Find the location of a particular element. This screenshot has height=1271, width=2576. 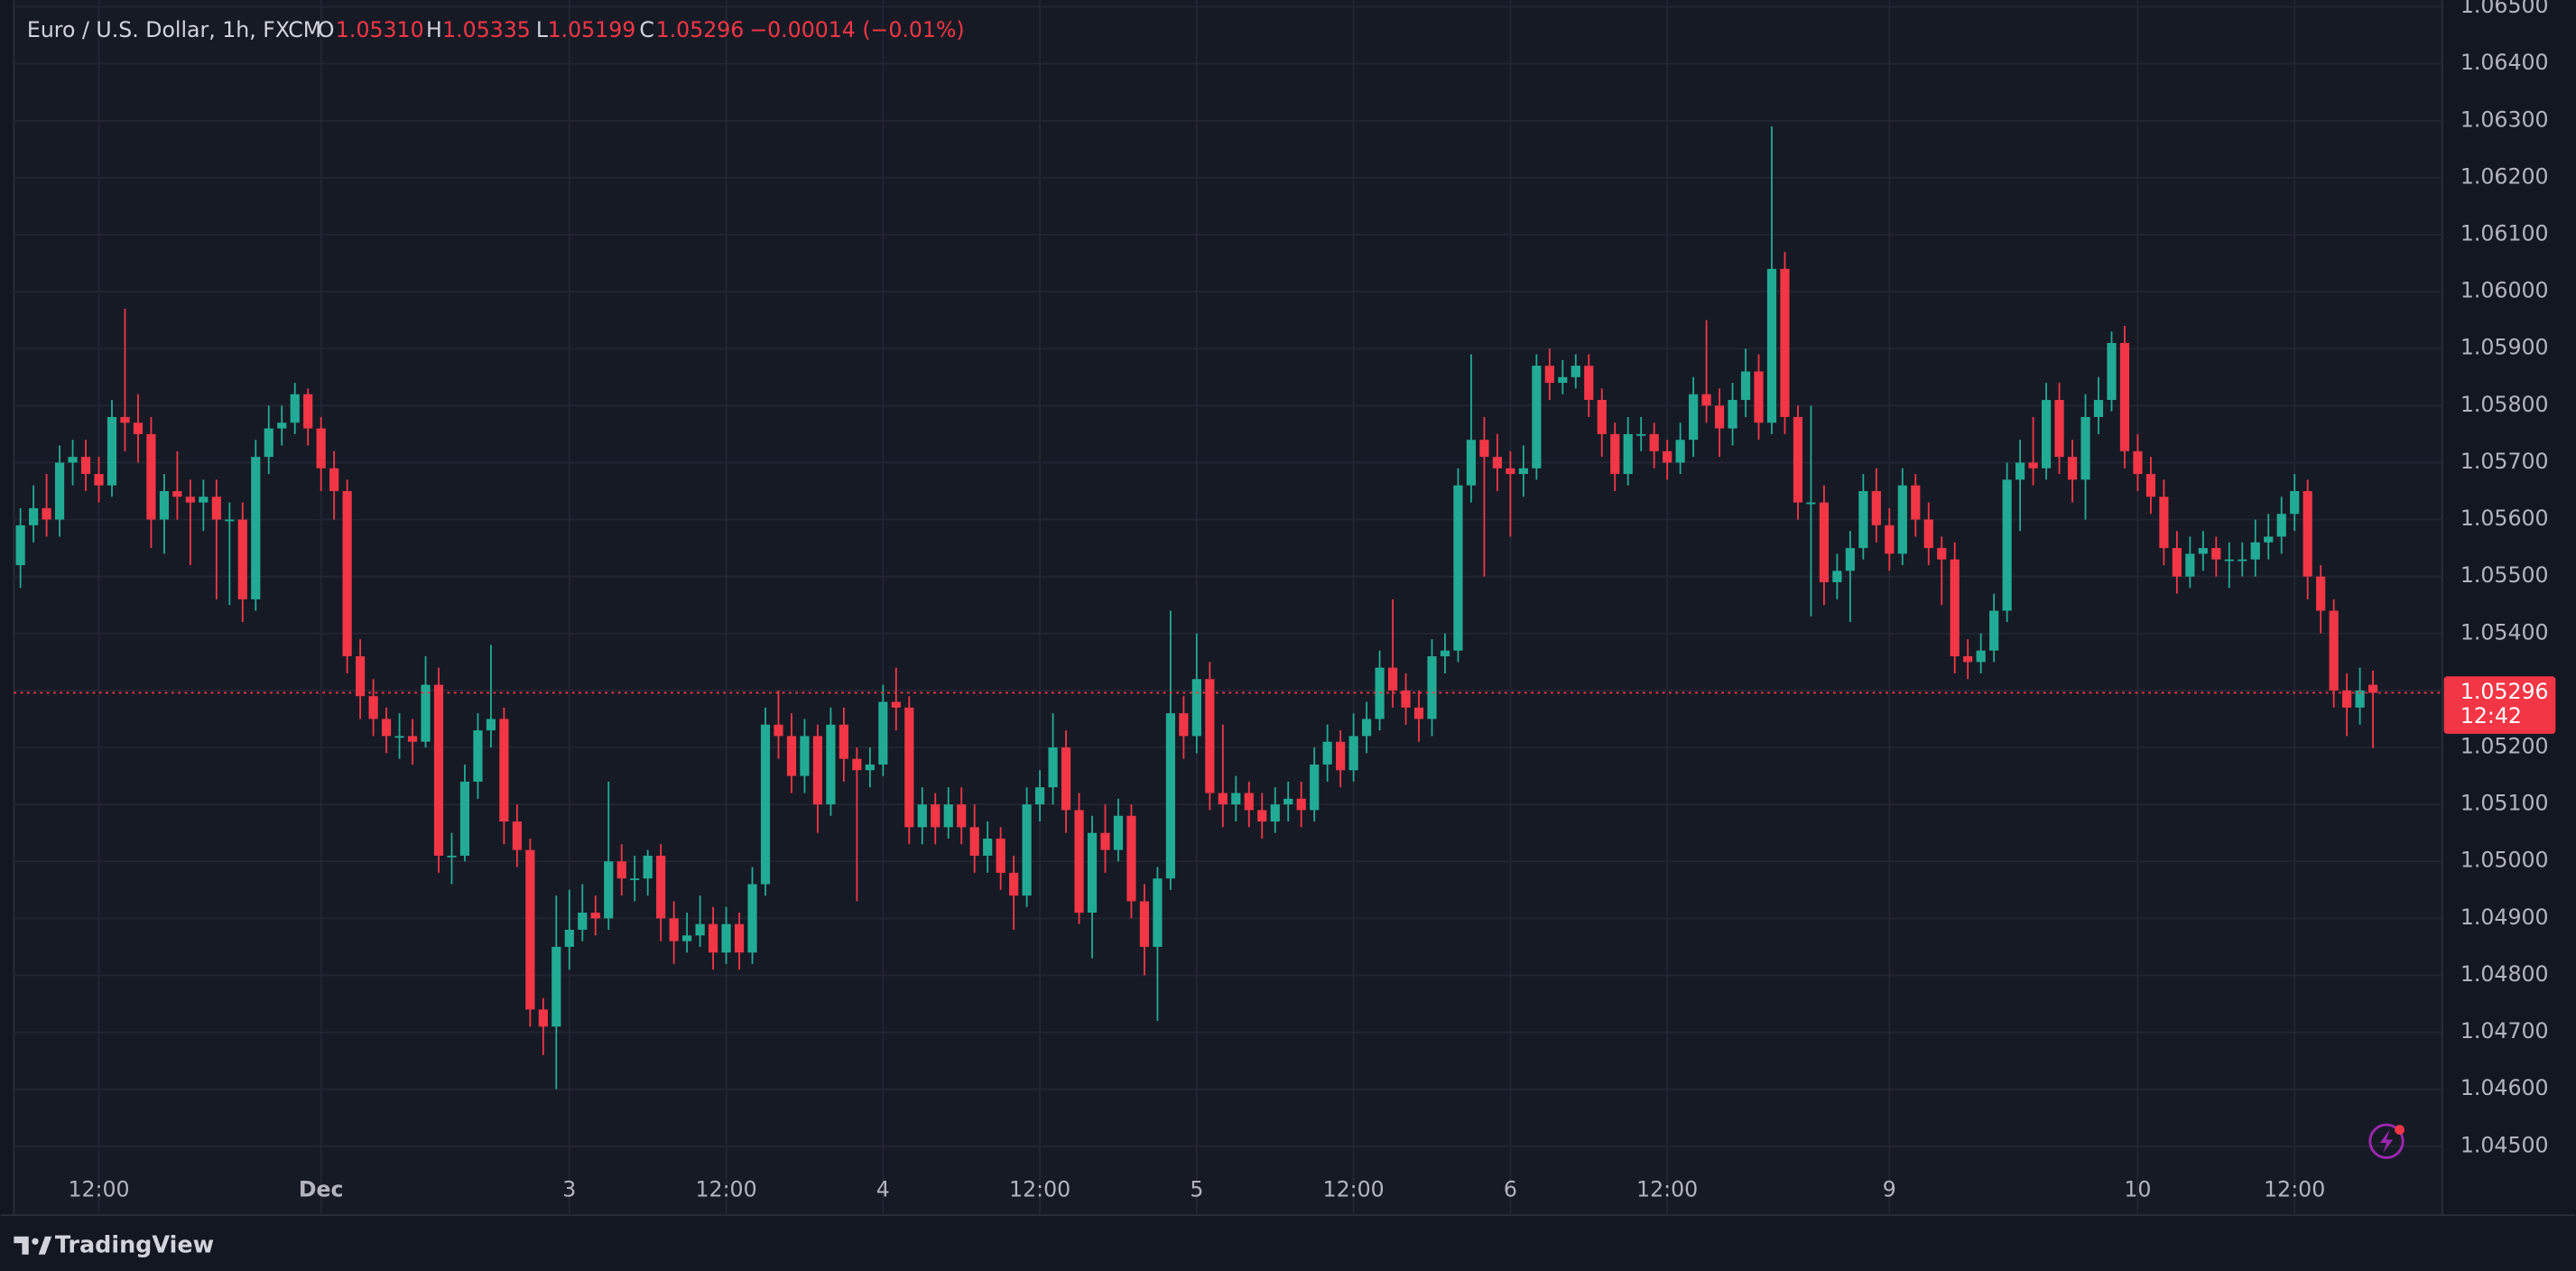

y-tick-label: 1.04700 is located at coordinates (2504, 1031).